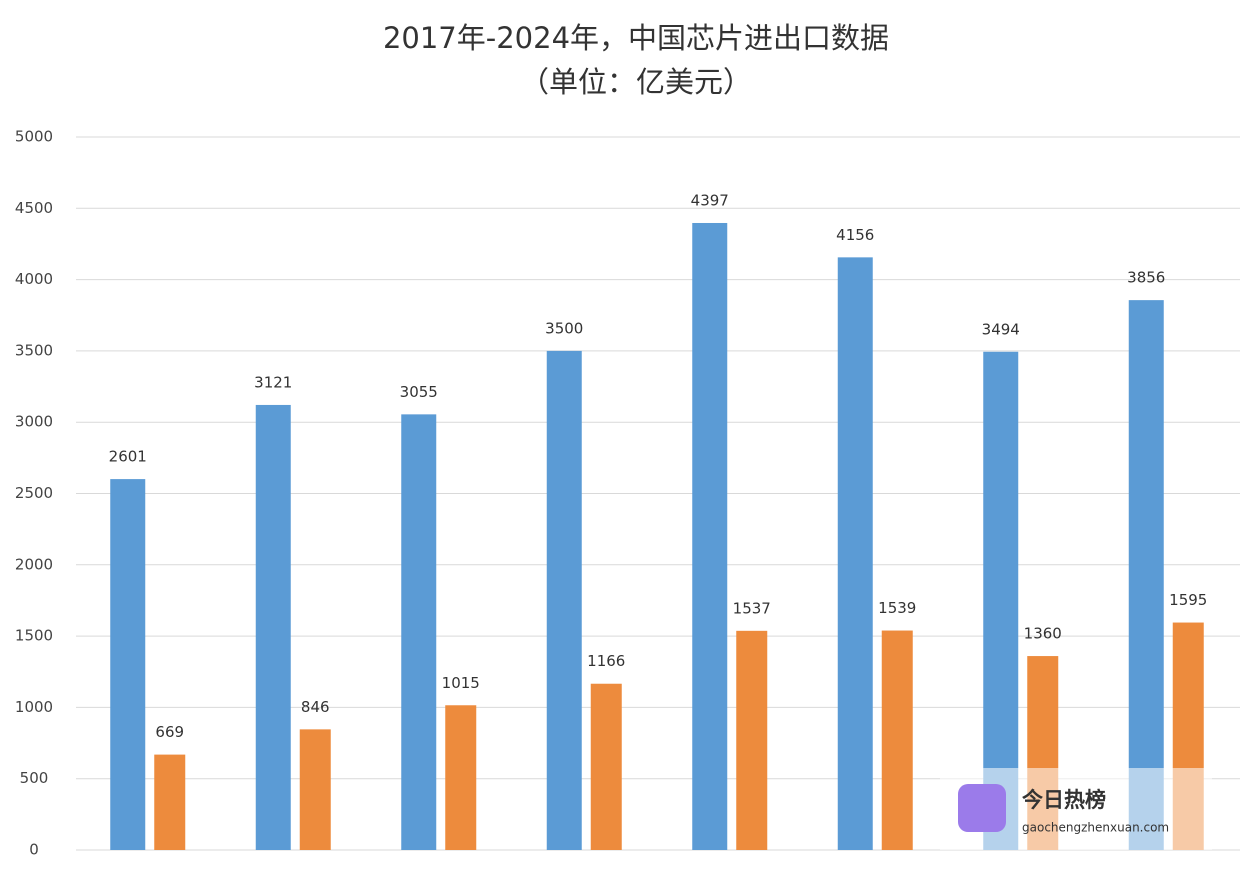 Image resolution: width=1242 pixels, height=869 pixels. I want to click on watermark: 今日热榜 gaochengzhenxuan.com, so click(1076, 809).